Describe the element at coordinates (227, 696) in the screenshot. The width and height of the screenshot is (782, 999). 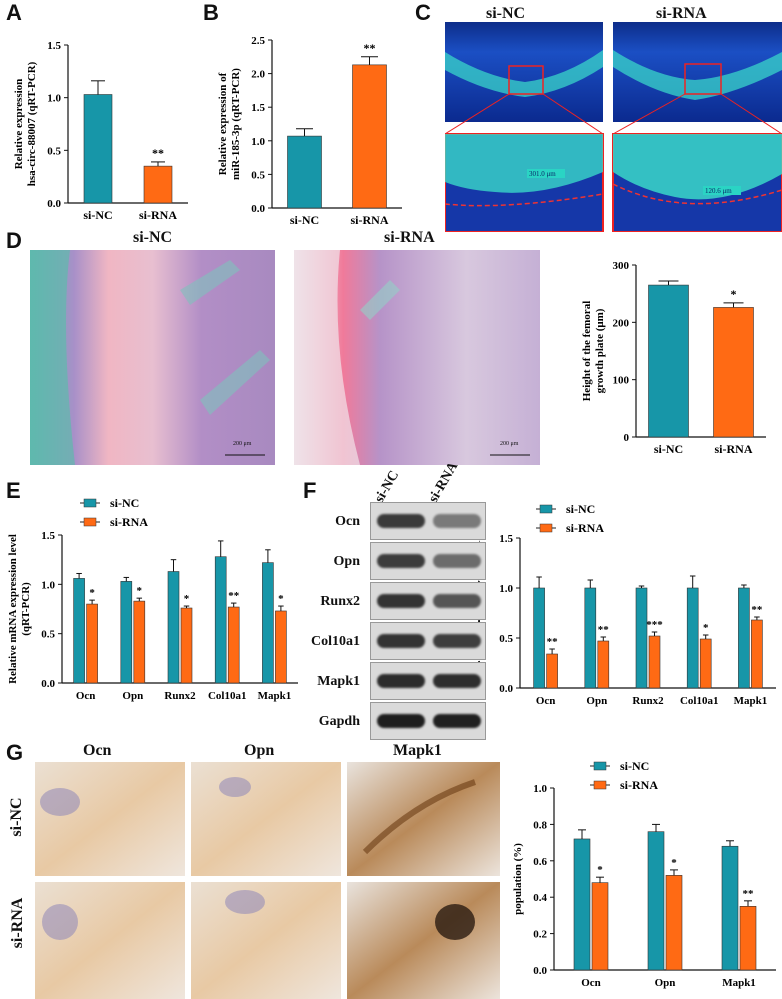
I see `x-tick-label: Col10a1` at that location.